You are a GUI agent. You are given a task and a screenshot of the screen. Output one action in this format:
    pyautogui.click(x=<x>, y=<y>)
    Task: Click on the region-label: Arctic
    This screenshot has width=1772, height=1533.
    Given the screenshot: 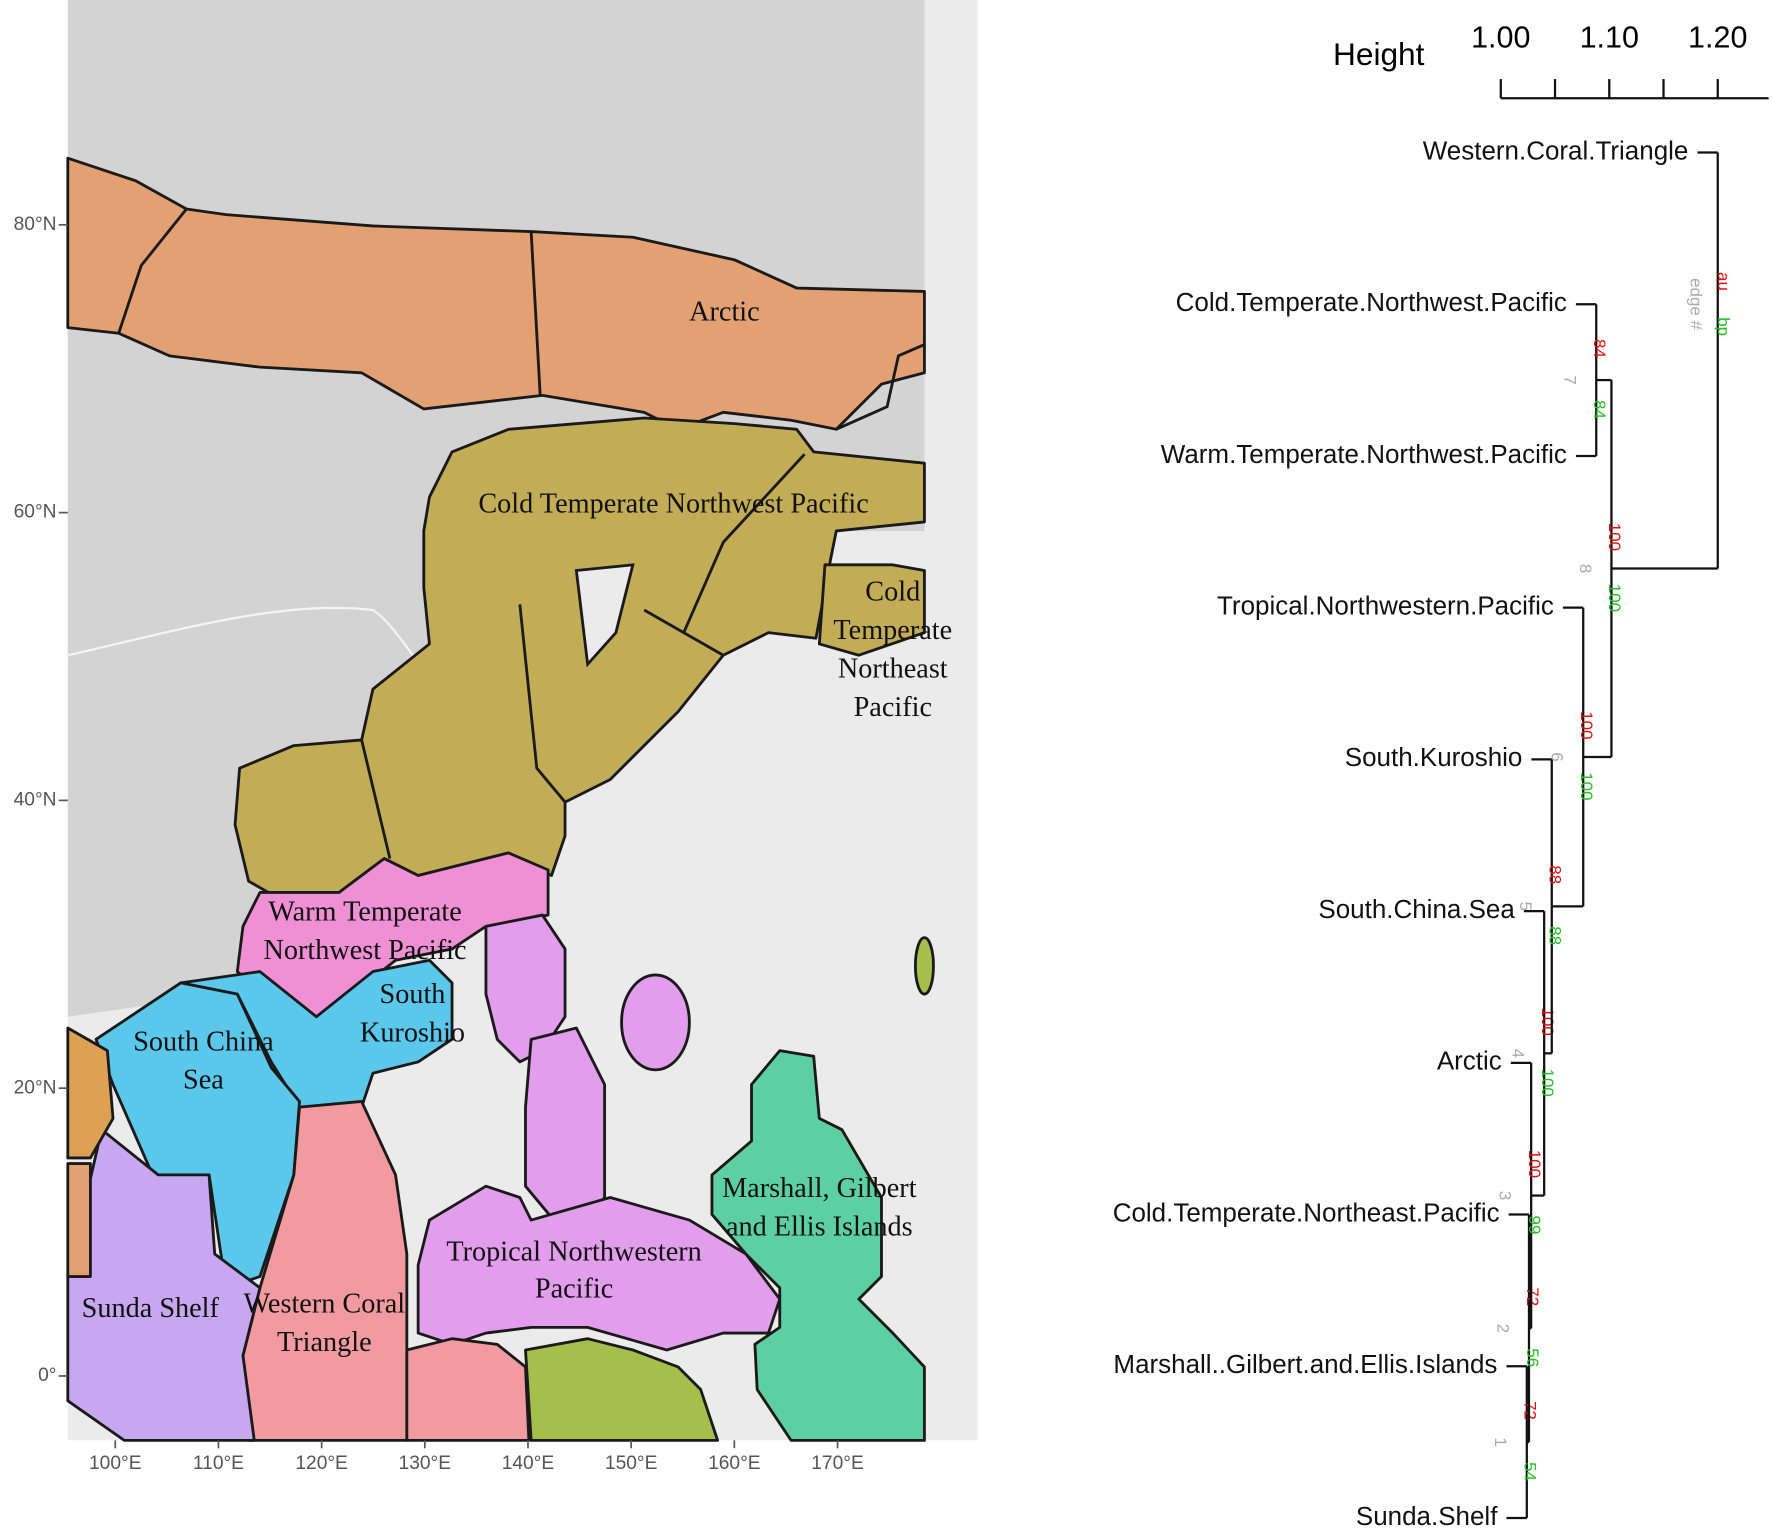 What is the action you would take?
    pyautogui.click(x=724, y=312)
    